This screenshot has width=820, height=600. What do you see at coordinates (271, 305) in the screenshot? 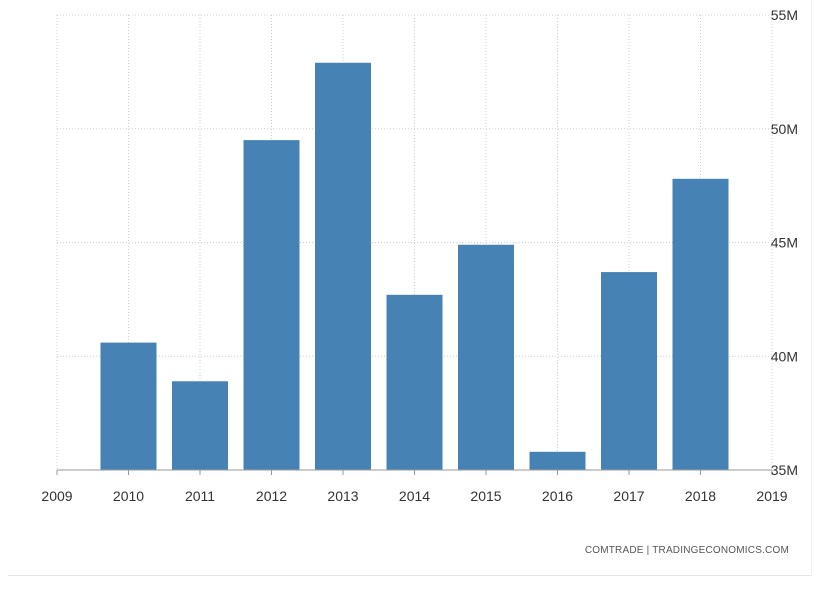
I see `bar-2012` at bounding box center [271, 305].